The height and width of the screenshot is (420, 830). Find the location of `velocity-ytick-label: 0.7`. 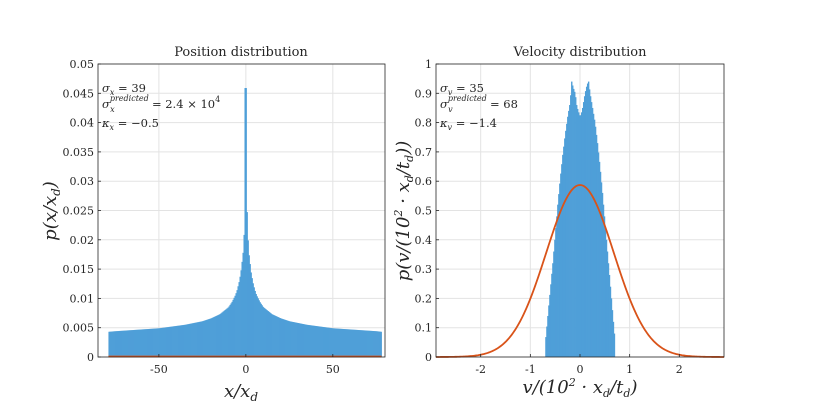

velocity-ytick-label: 0.7 is located at coordinates (424, 152).